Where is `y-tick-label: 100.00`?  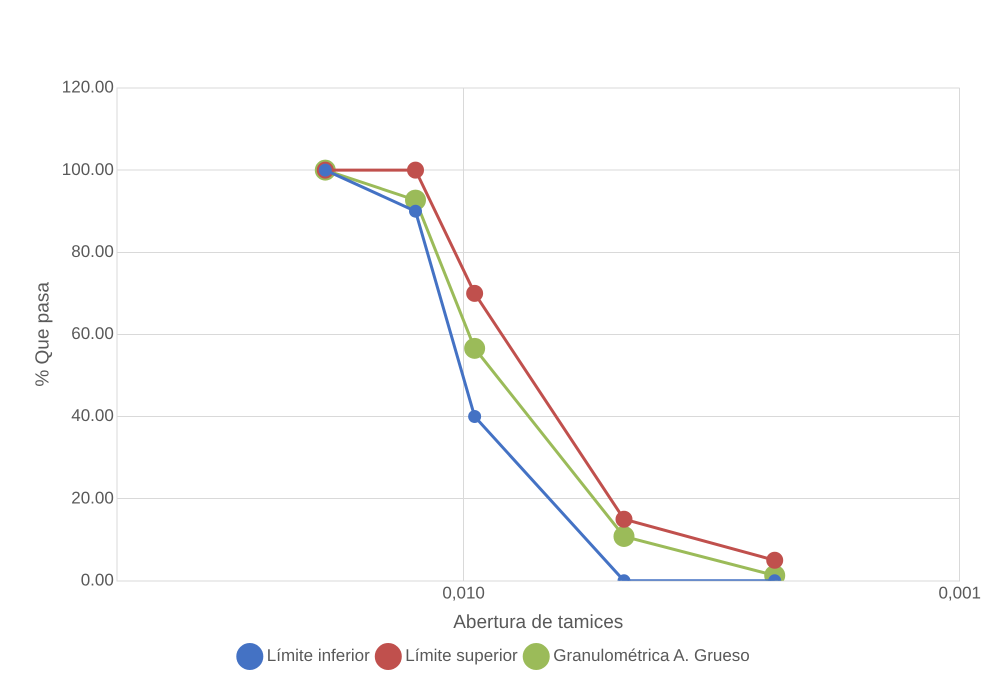 y-tick-label: 100.00 is located at coordinates (88, 169).